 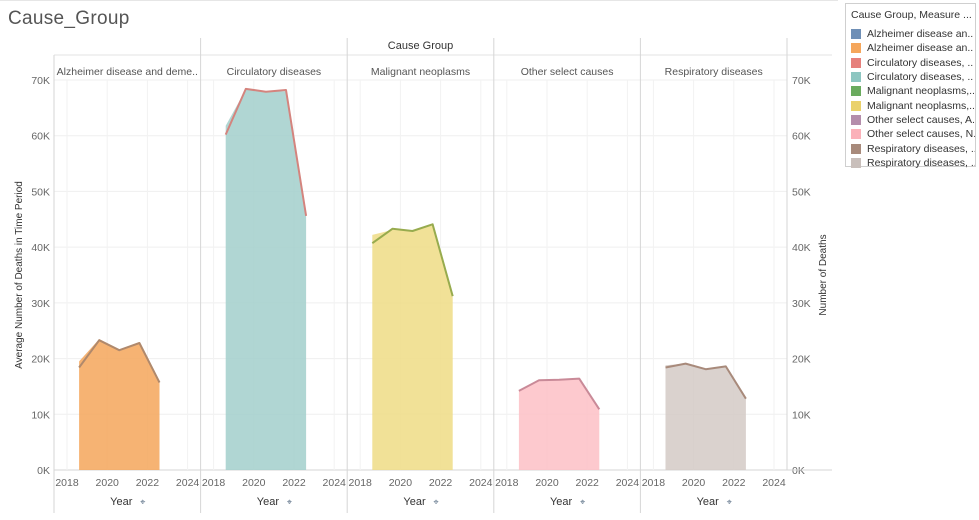 What do you see at coordinates (420, 72) in the screenshot?
I see `panel-header: Malignant neoplasms` at bounding box center [420, 72].